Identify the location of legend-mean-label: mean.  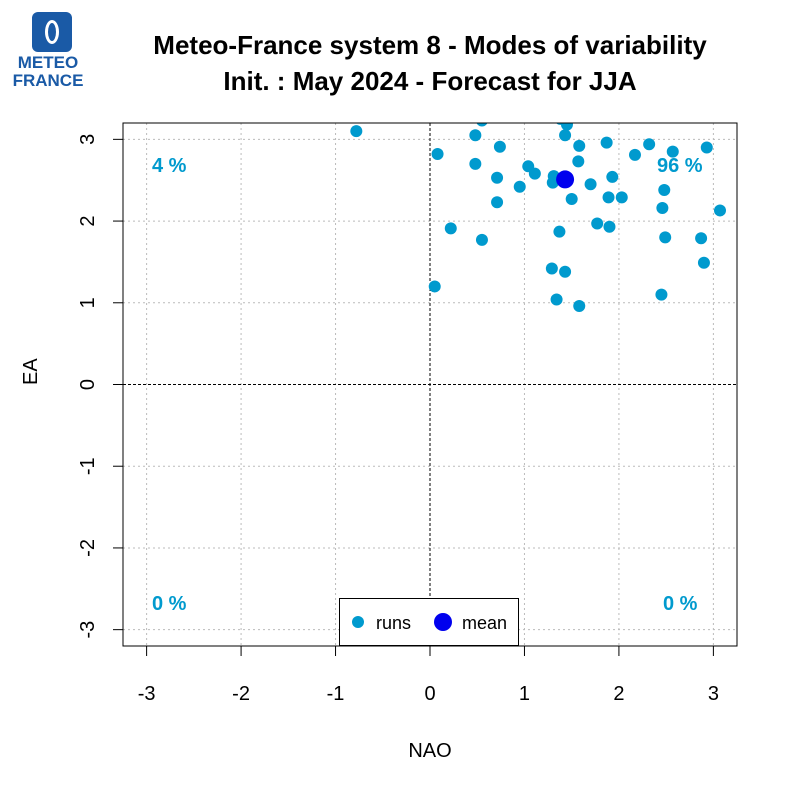
(485, 623).